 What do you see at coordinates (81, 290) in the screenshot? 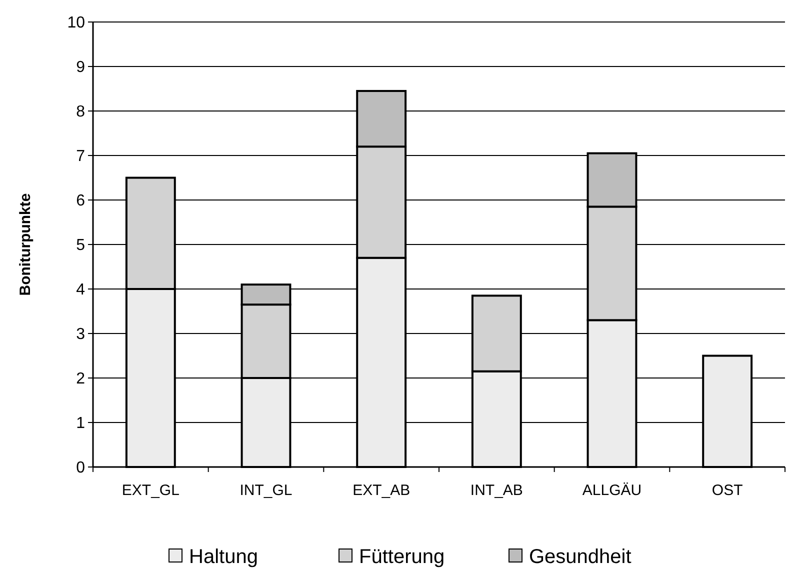
I see `y-tick-label: 4` at bounding box center [81, 290].